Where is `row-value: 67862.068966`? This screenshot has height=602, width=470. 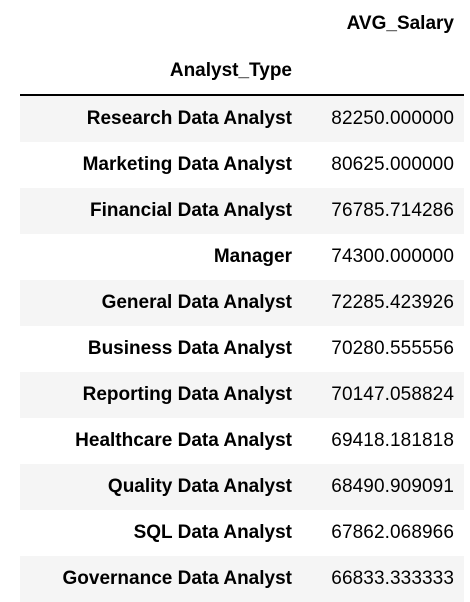
row-value: 67862.068966 is located at coordinates (392, 532).